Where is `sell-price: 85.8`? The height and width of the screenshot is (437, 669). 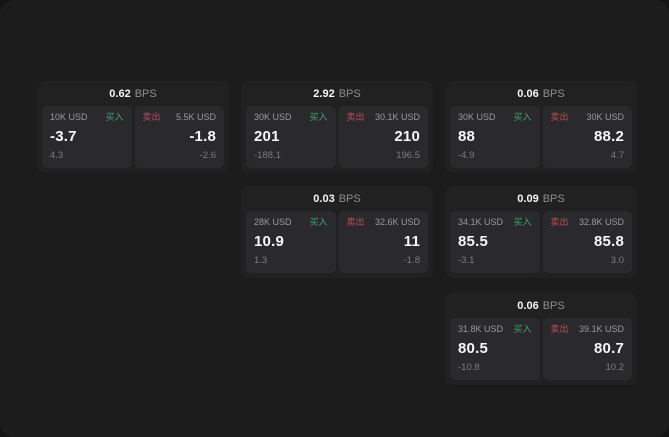
sell-price: 85.8 is located at coordinates (609, 241).